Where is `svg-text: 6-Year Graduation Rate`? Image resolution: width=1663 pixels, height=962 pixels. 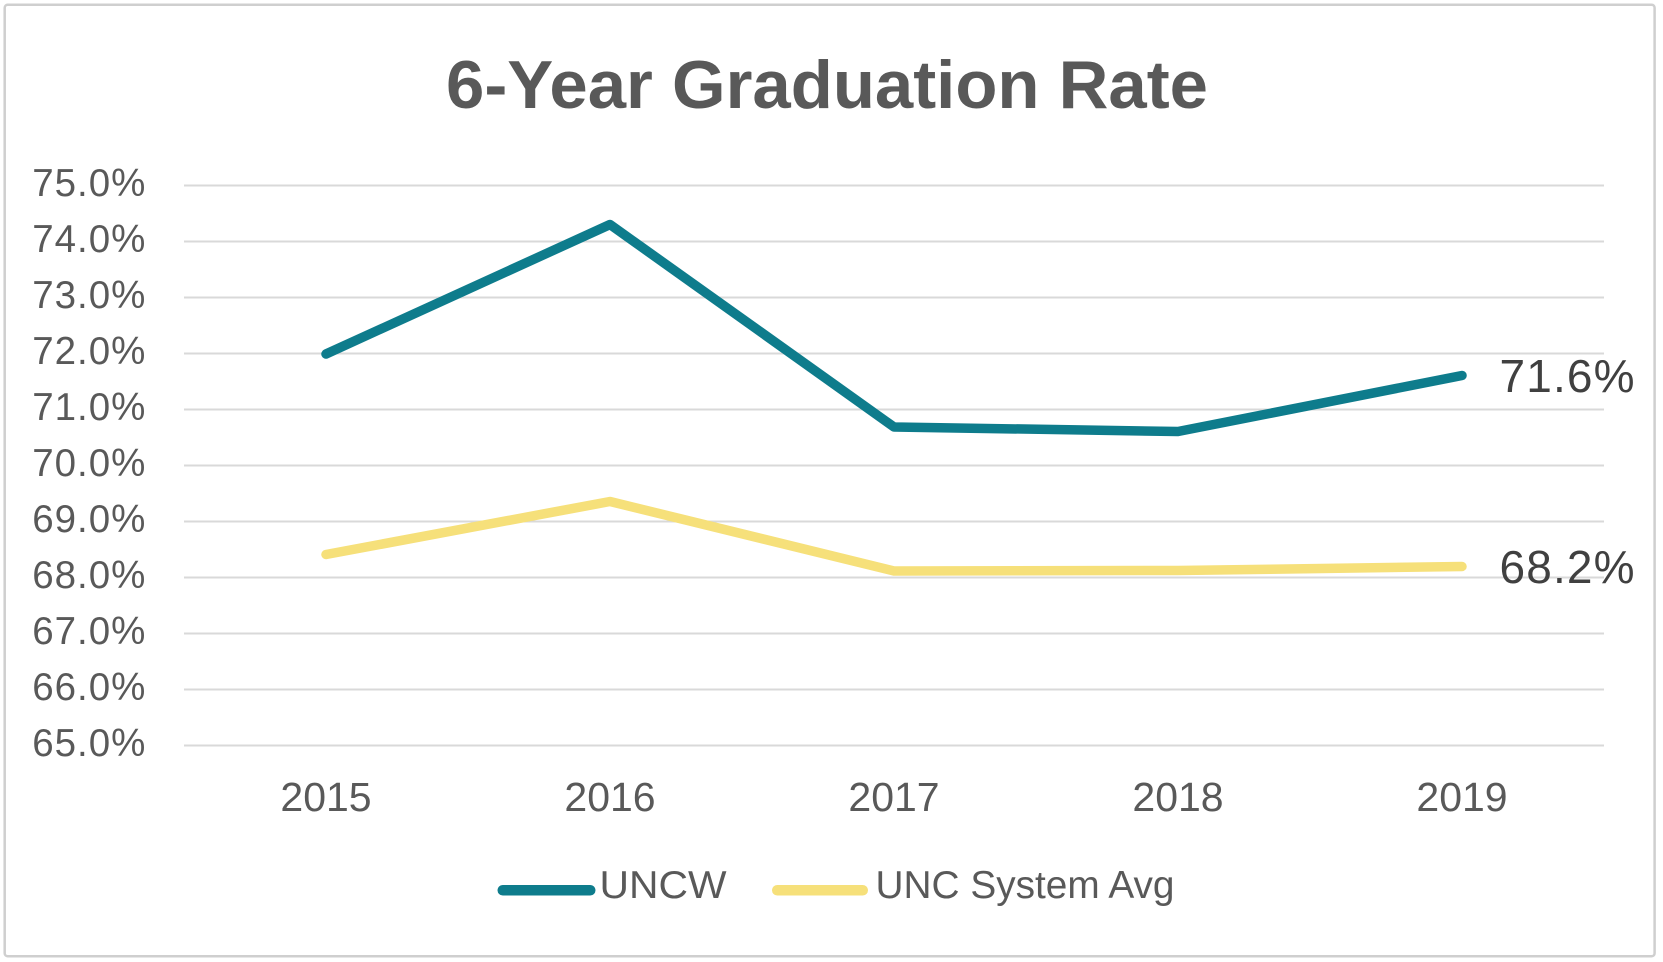 svg-text: 6-Year Graduation Rate is located at coordinates (827, 85).